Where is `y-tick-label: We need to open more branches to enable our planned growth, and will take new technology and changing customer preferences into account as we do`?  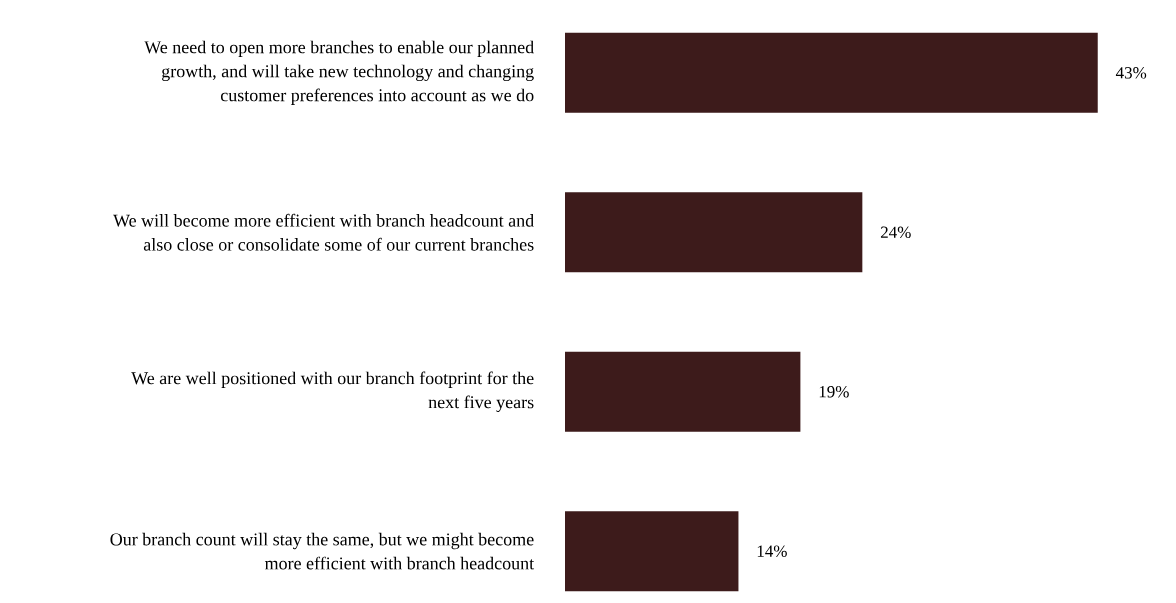 y-tick-label: We need to open more branches to enable our planned growth, and will take new technology and changing customer preferences into account as we do is located at coordinates (339, 72).